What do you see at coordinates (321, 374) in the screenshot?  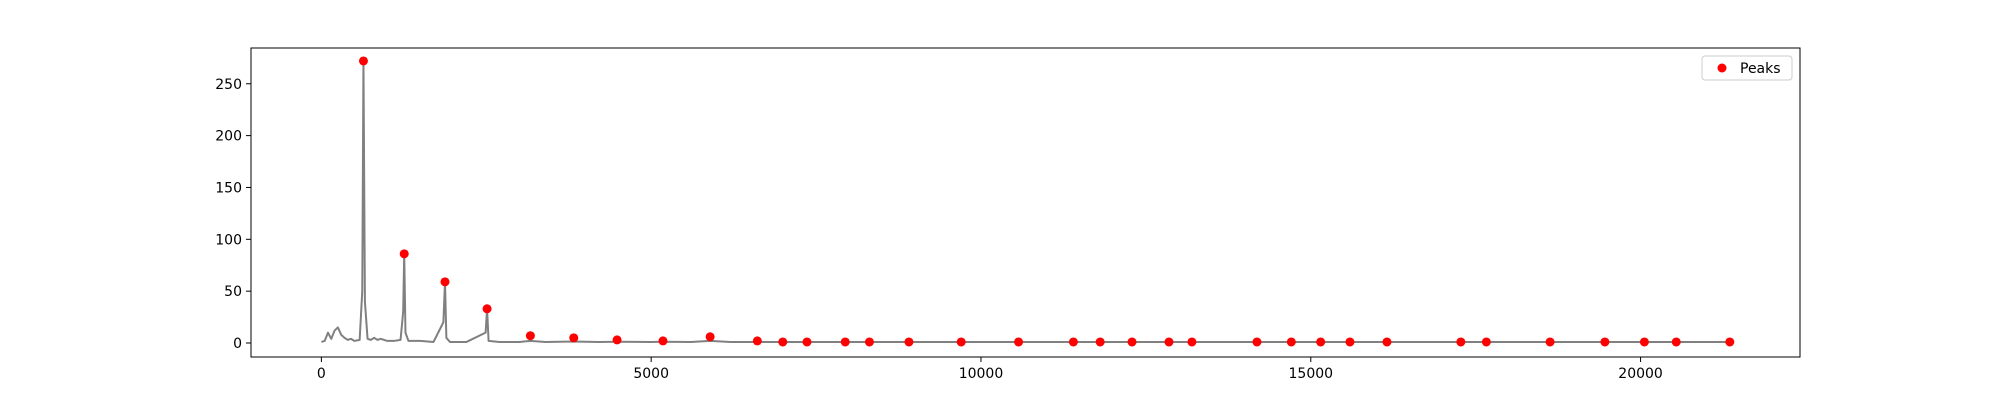 I see `x-tick-label: 0` at bounding box center [321, 374].